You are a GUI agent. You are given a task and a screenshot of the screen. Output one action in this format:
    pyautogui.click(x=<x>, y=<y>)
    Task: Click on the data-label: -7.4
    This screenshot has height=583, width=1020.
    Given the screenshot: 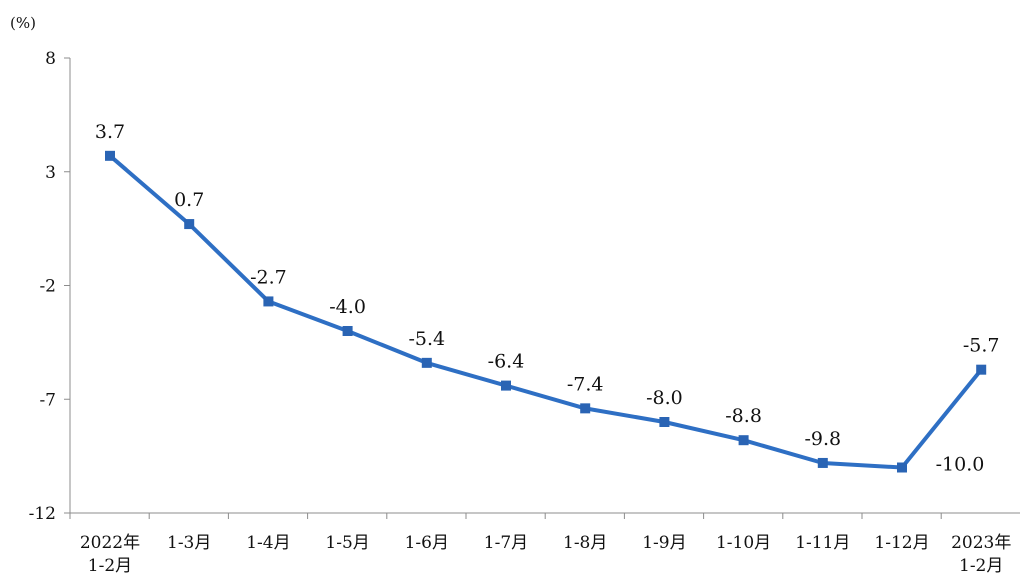 What is the action you would take?
    pyautogui.click(x=585, y=384)
    